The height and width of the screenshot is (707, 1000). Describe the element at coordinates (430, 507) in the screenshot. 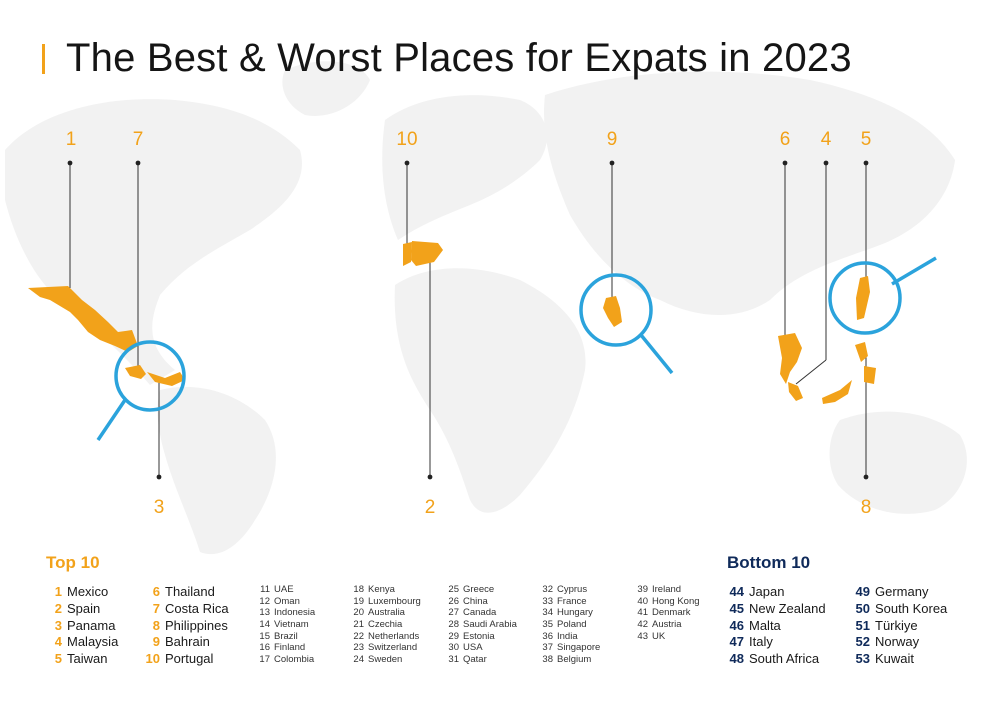

I see `map-label-2: 2` at that location.